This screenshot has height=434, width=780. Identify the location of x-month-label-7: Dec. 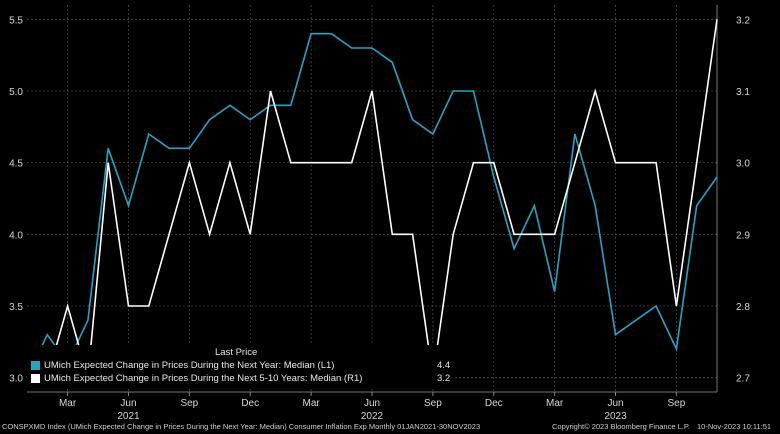
(494, 403).